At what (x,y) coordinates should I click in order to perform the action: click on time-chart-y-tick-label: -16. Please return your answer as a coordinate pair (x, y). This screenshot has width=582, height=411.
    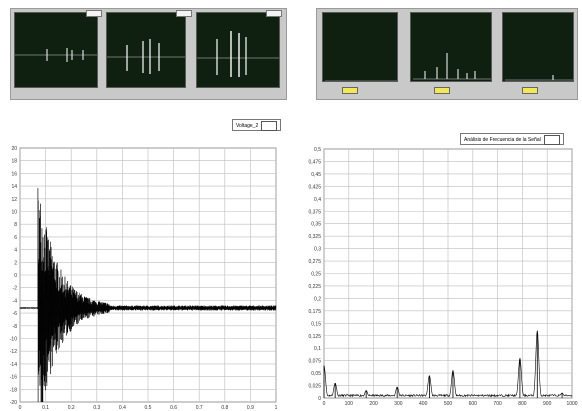
    Looking at the image, I should click on (13, 378).